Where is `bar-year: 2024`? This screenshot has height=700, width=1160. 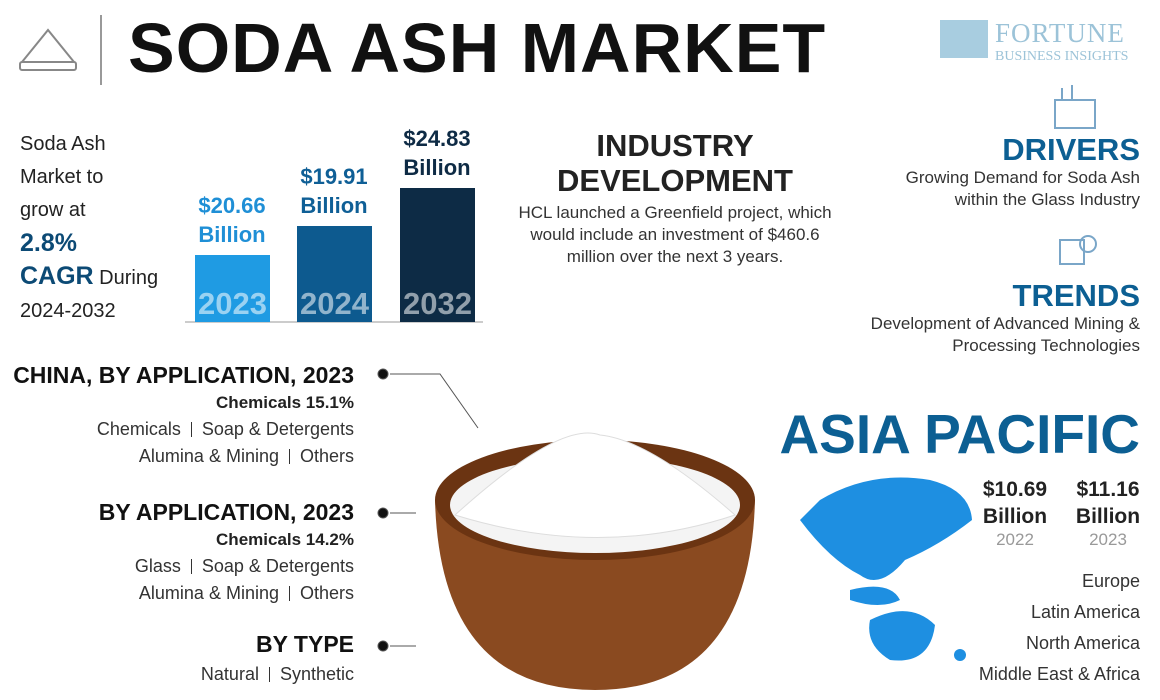 bar-year: 2024 is located at coordinates (334, 303).